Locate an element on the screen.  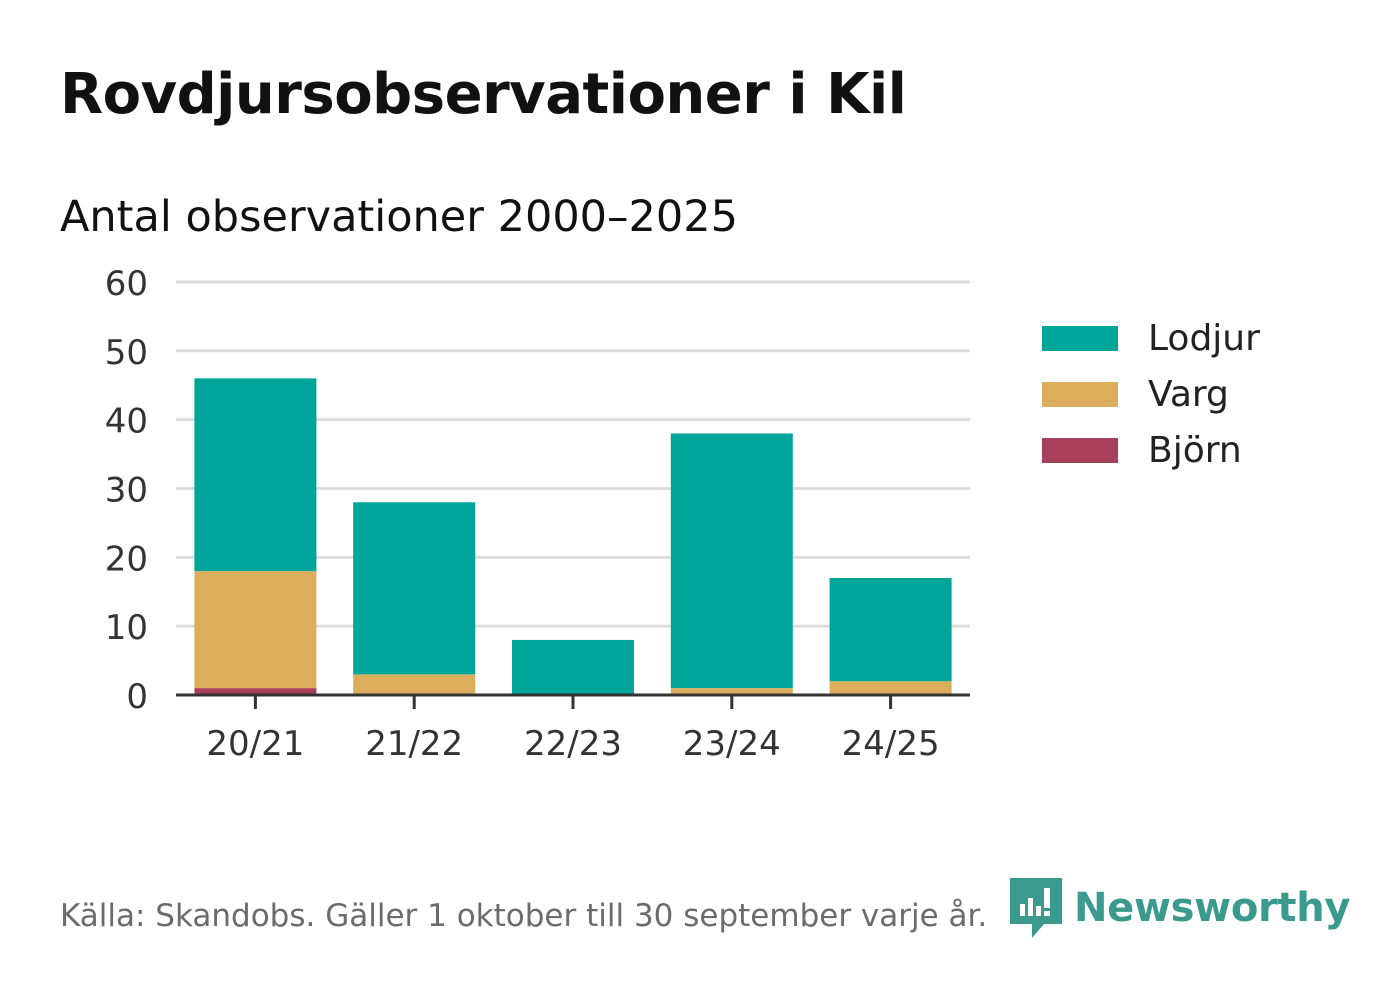
legend: Lodjur Varg Björn is located at coordinates (1151, 402).